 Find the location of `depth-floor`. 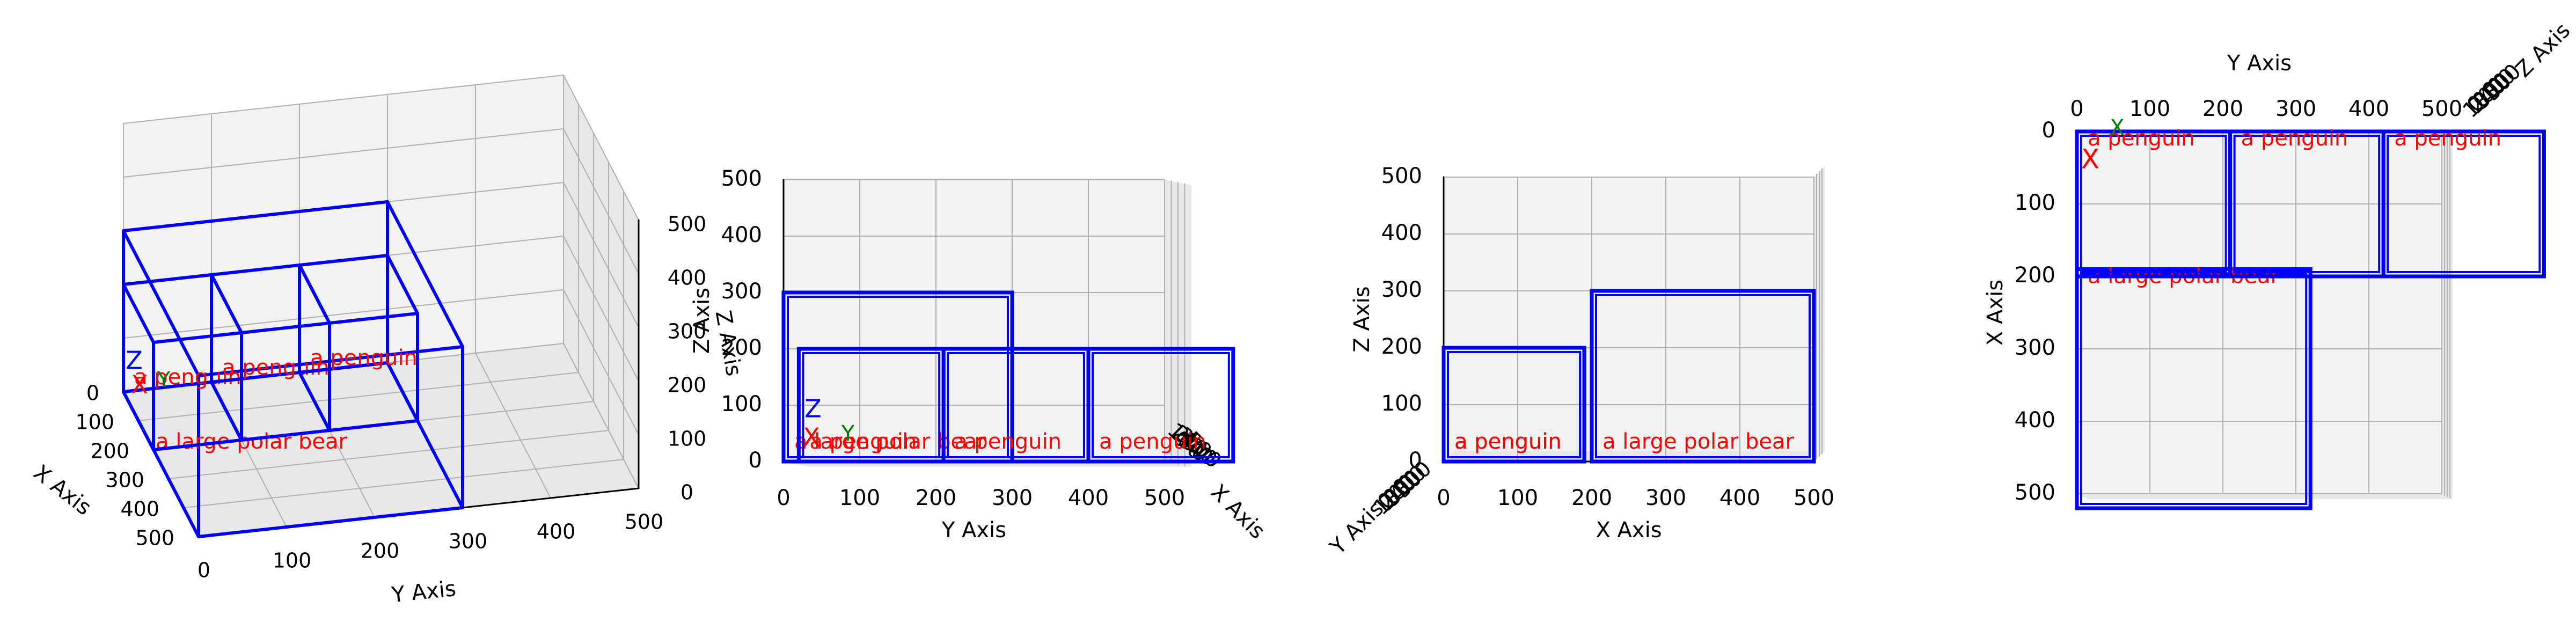

depth-floor is located at coordinates (2265, 496).